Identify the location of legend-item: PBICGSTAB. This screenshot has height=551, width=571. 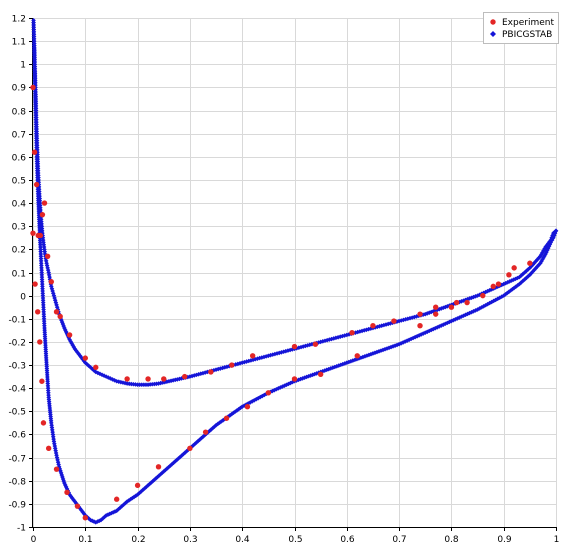
(521, 35).